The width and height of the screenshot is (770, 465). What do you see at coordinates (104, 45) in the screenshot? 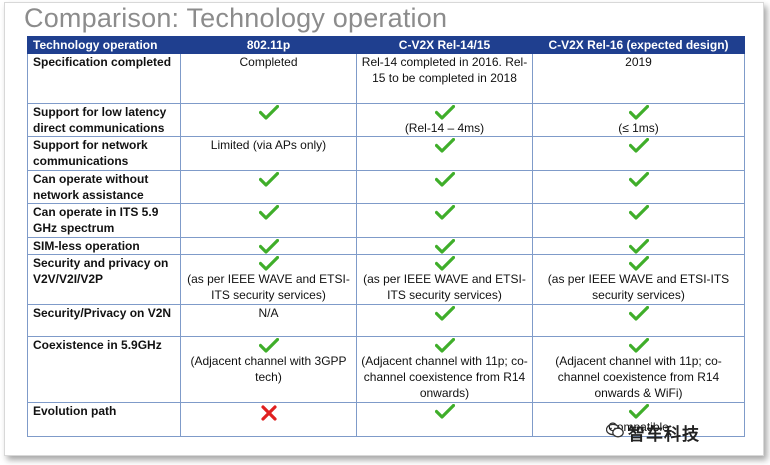
I see `header-technology-operation: Technology operation` at bounding box center [104, 45].